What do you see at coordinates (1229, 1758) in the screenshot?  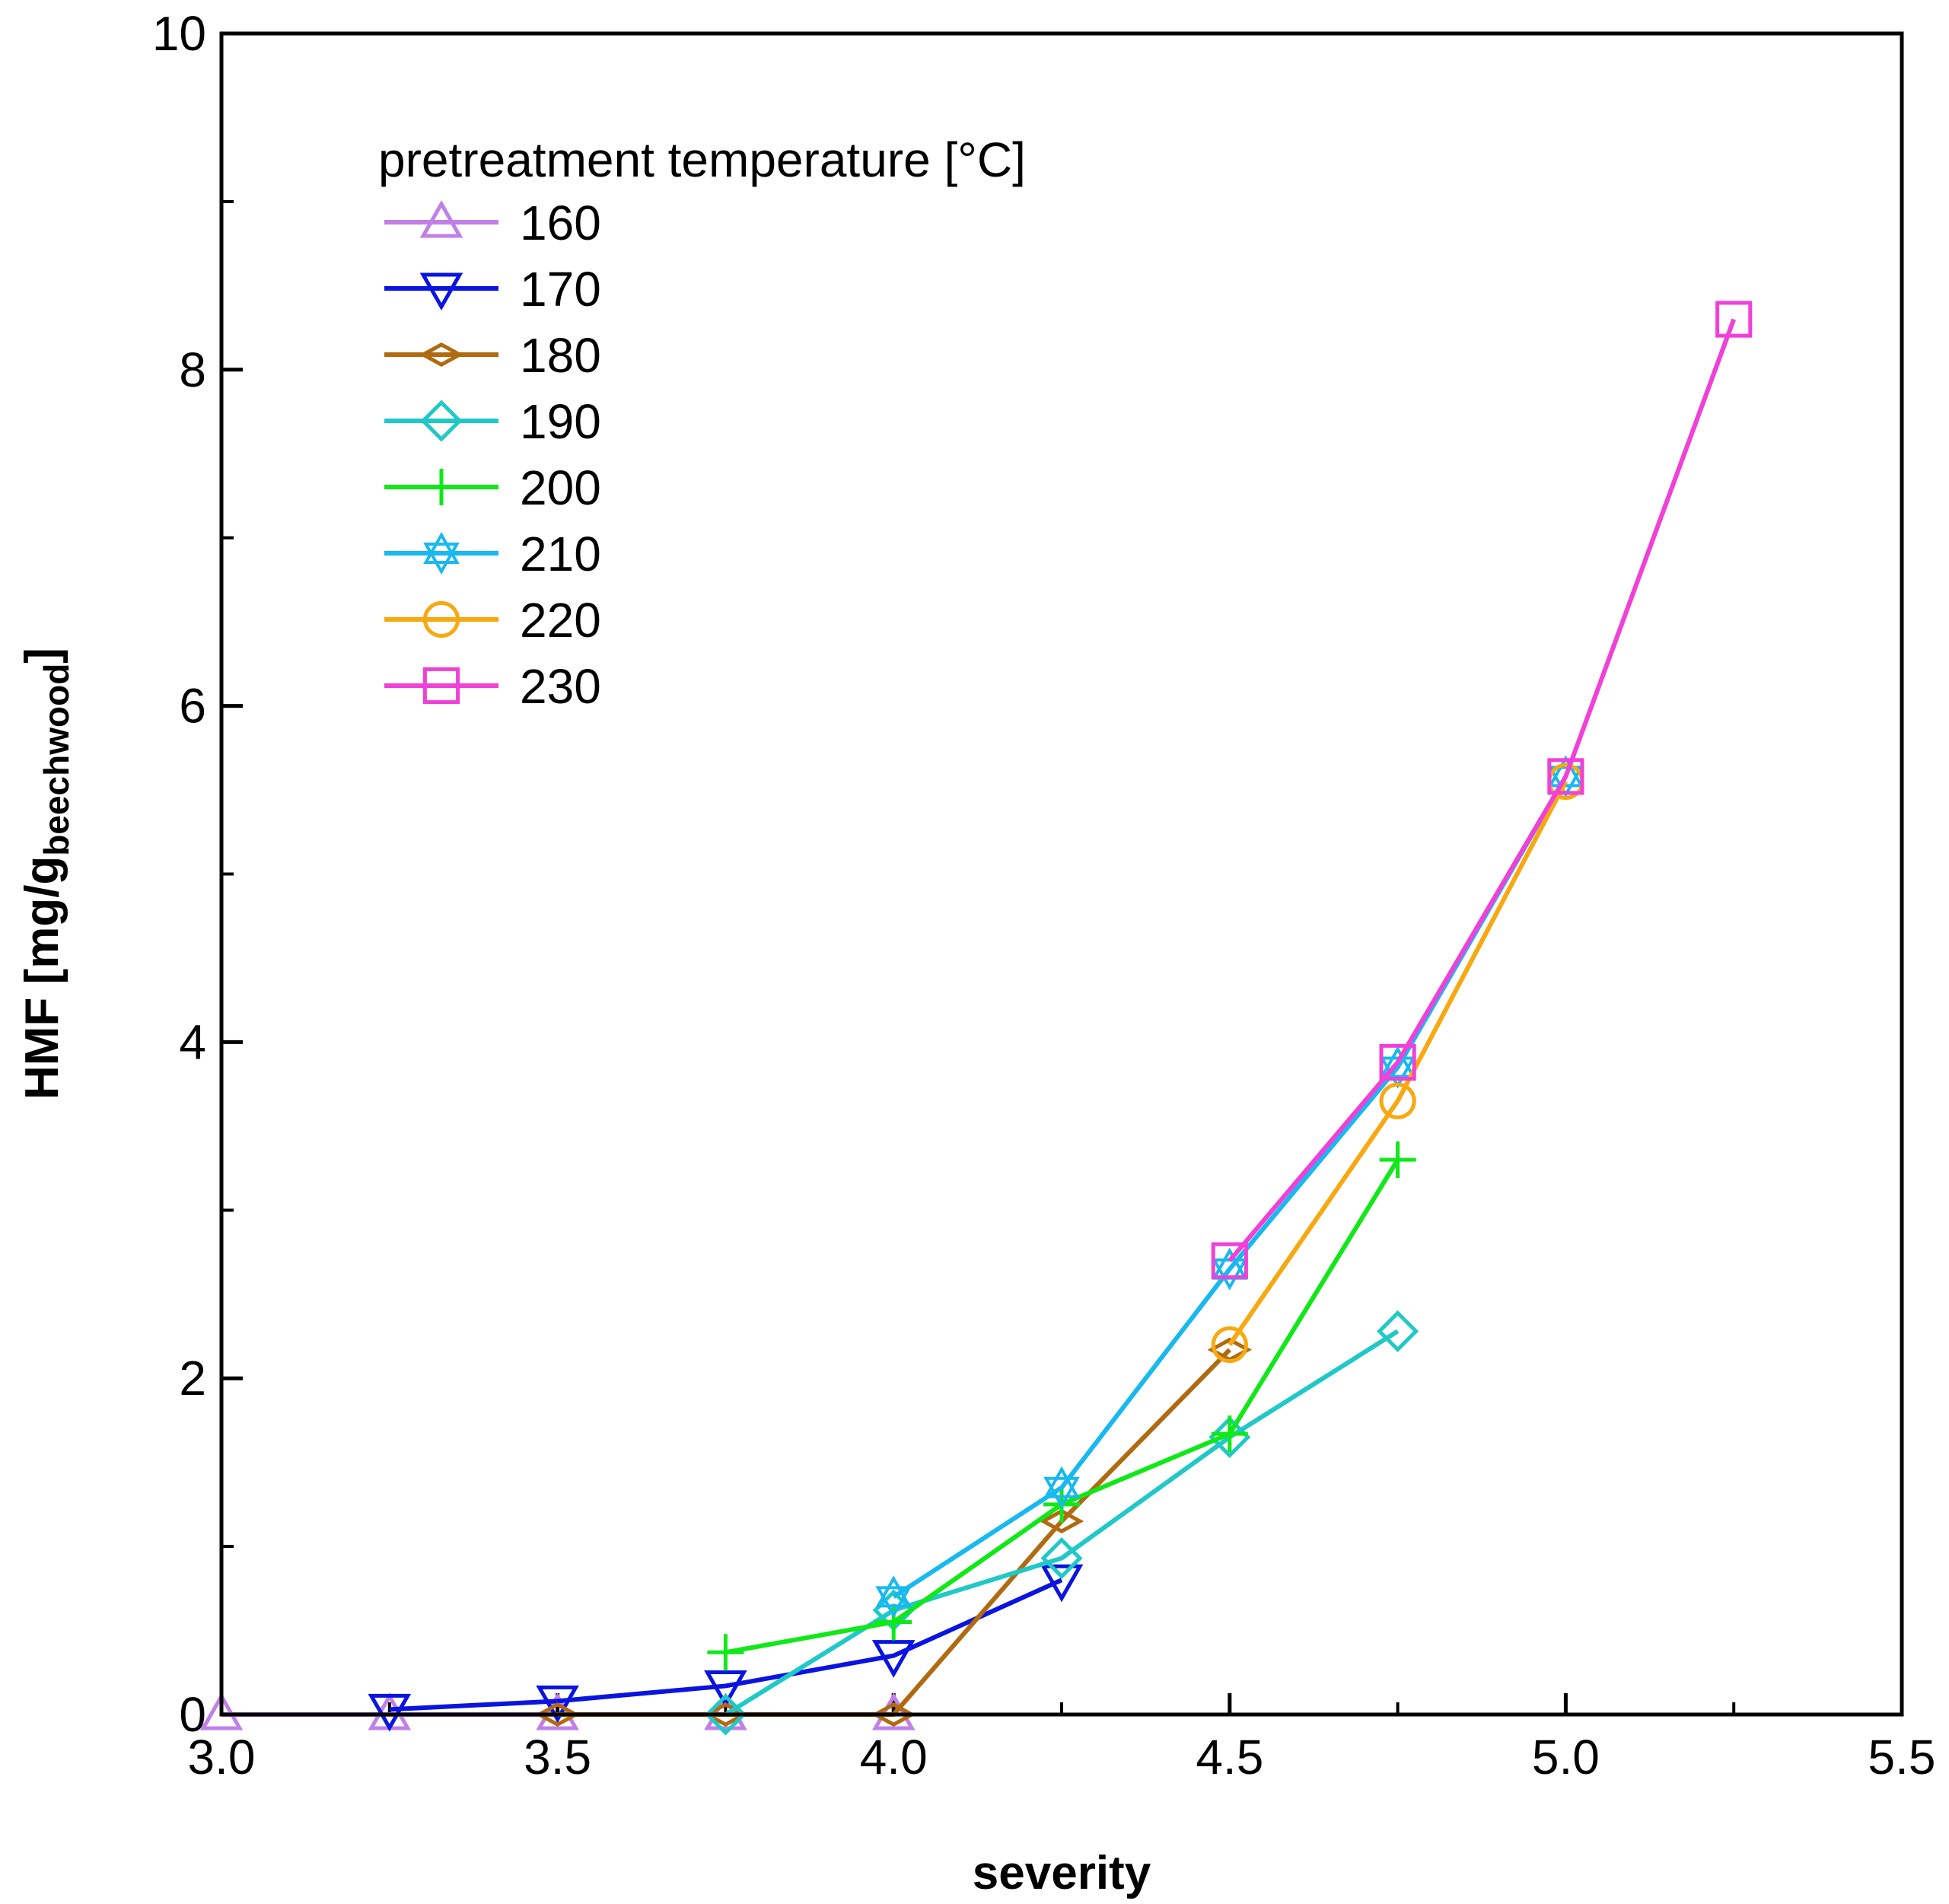 I see `x-tick-label: 4.5` at bounding box center [1229, 1758].